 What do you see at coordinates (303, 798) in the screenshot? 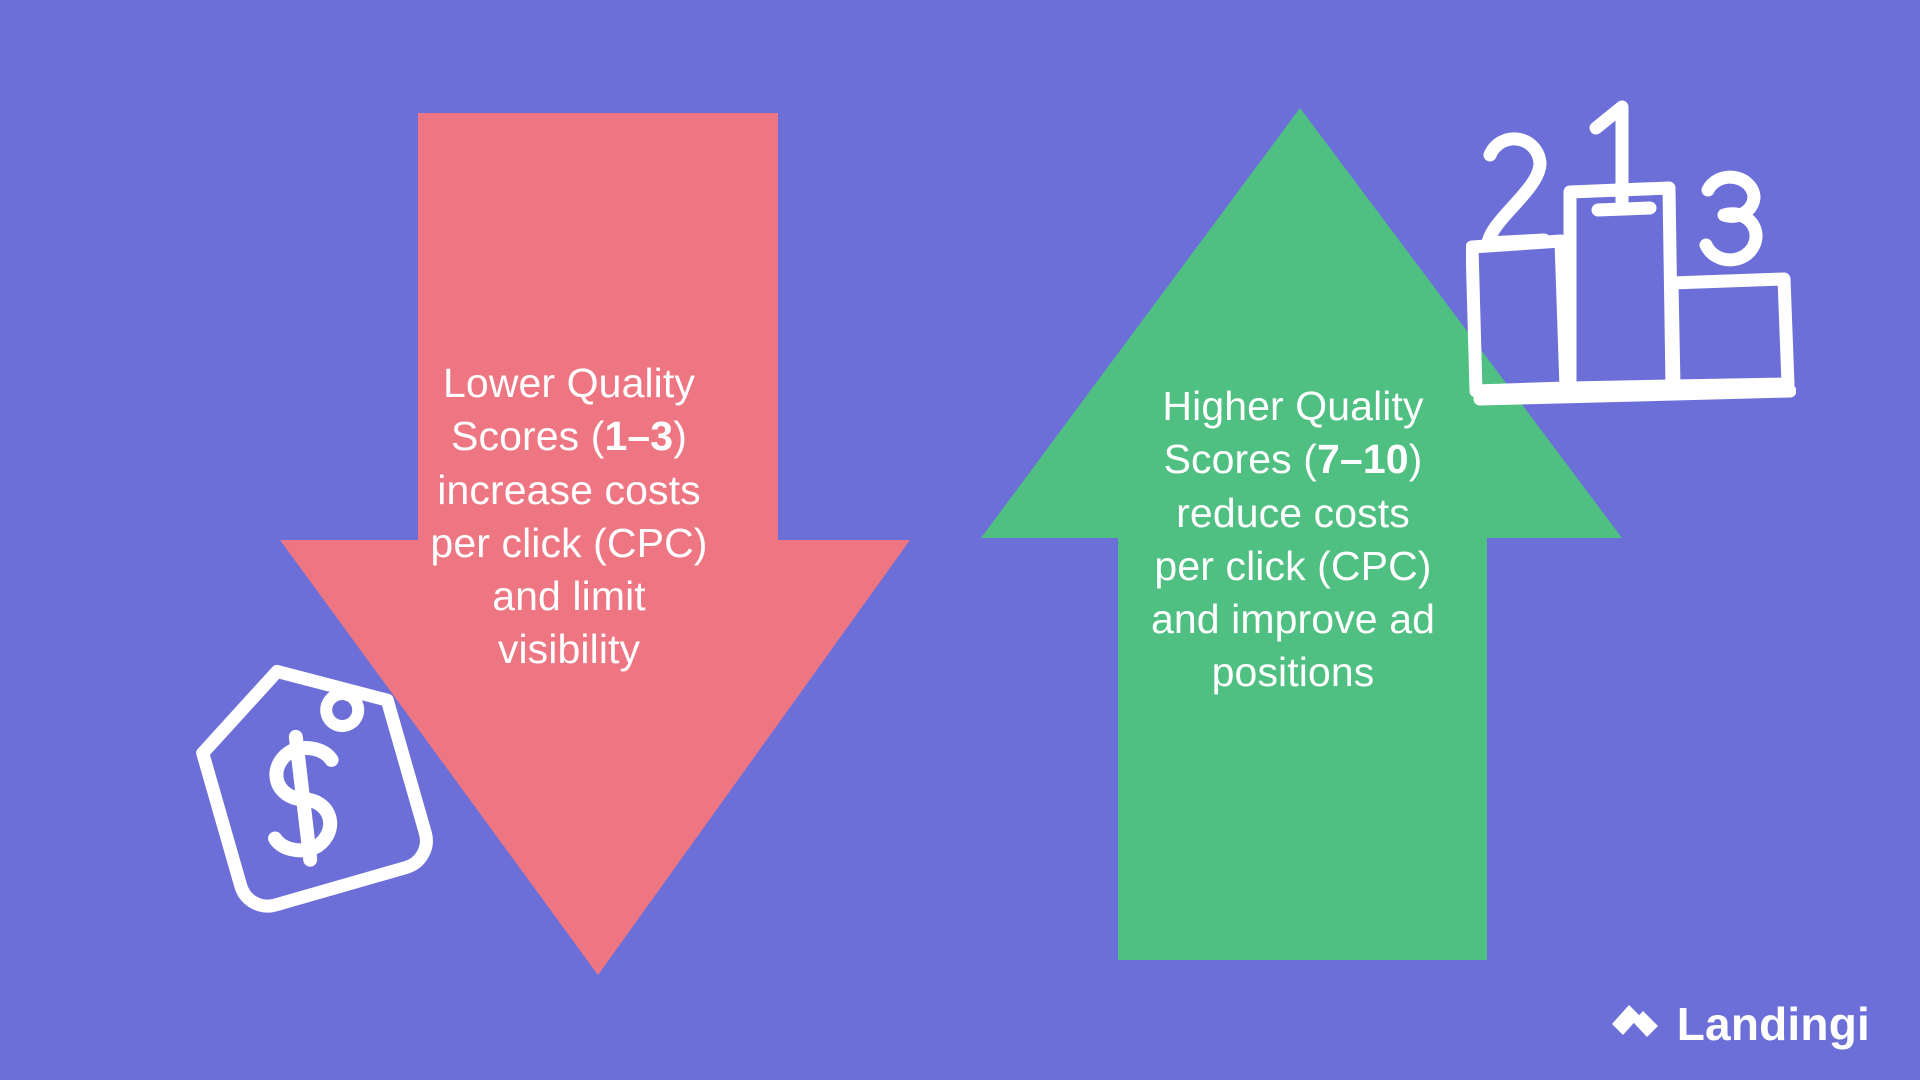
I see `dollar-sign-stem` at bounding box center [303, 798].